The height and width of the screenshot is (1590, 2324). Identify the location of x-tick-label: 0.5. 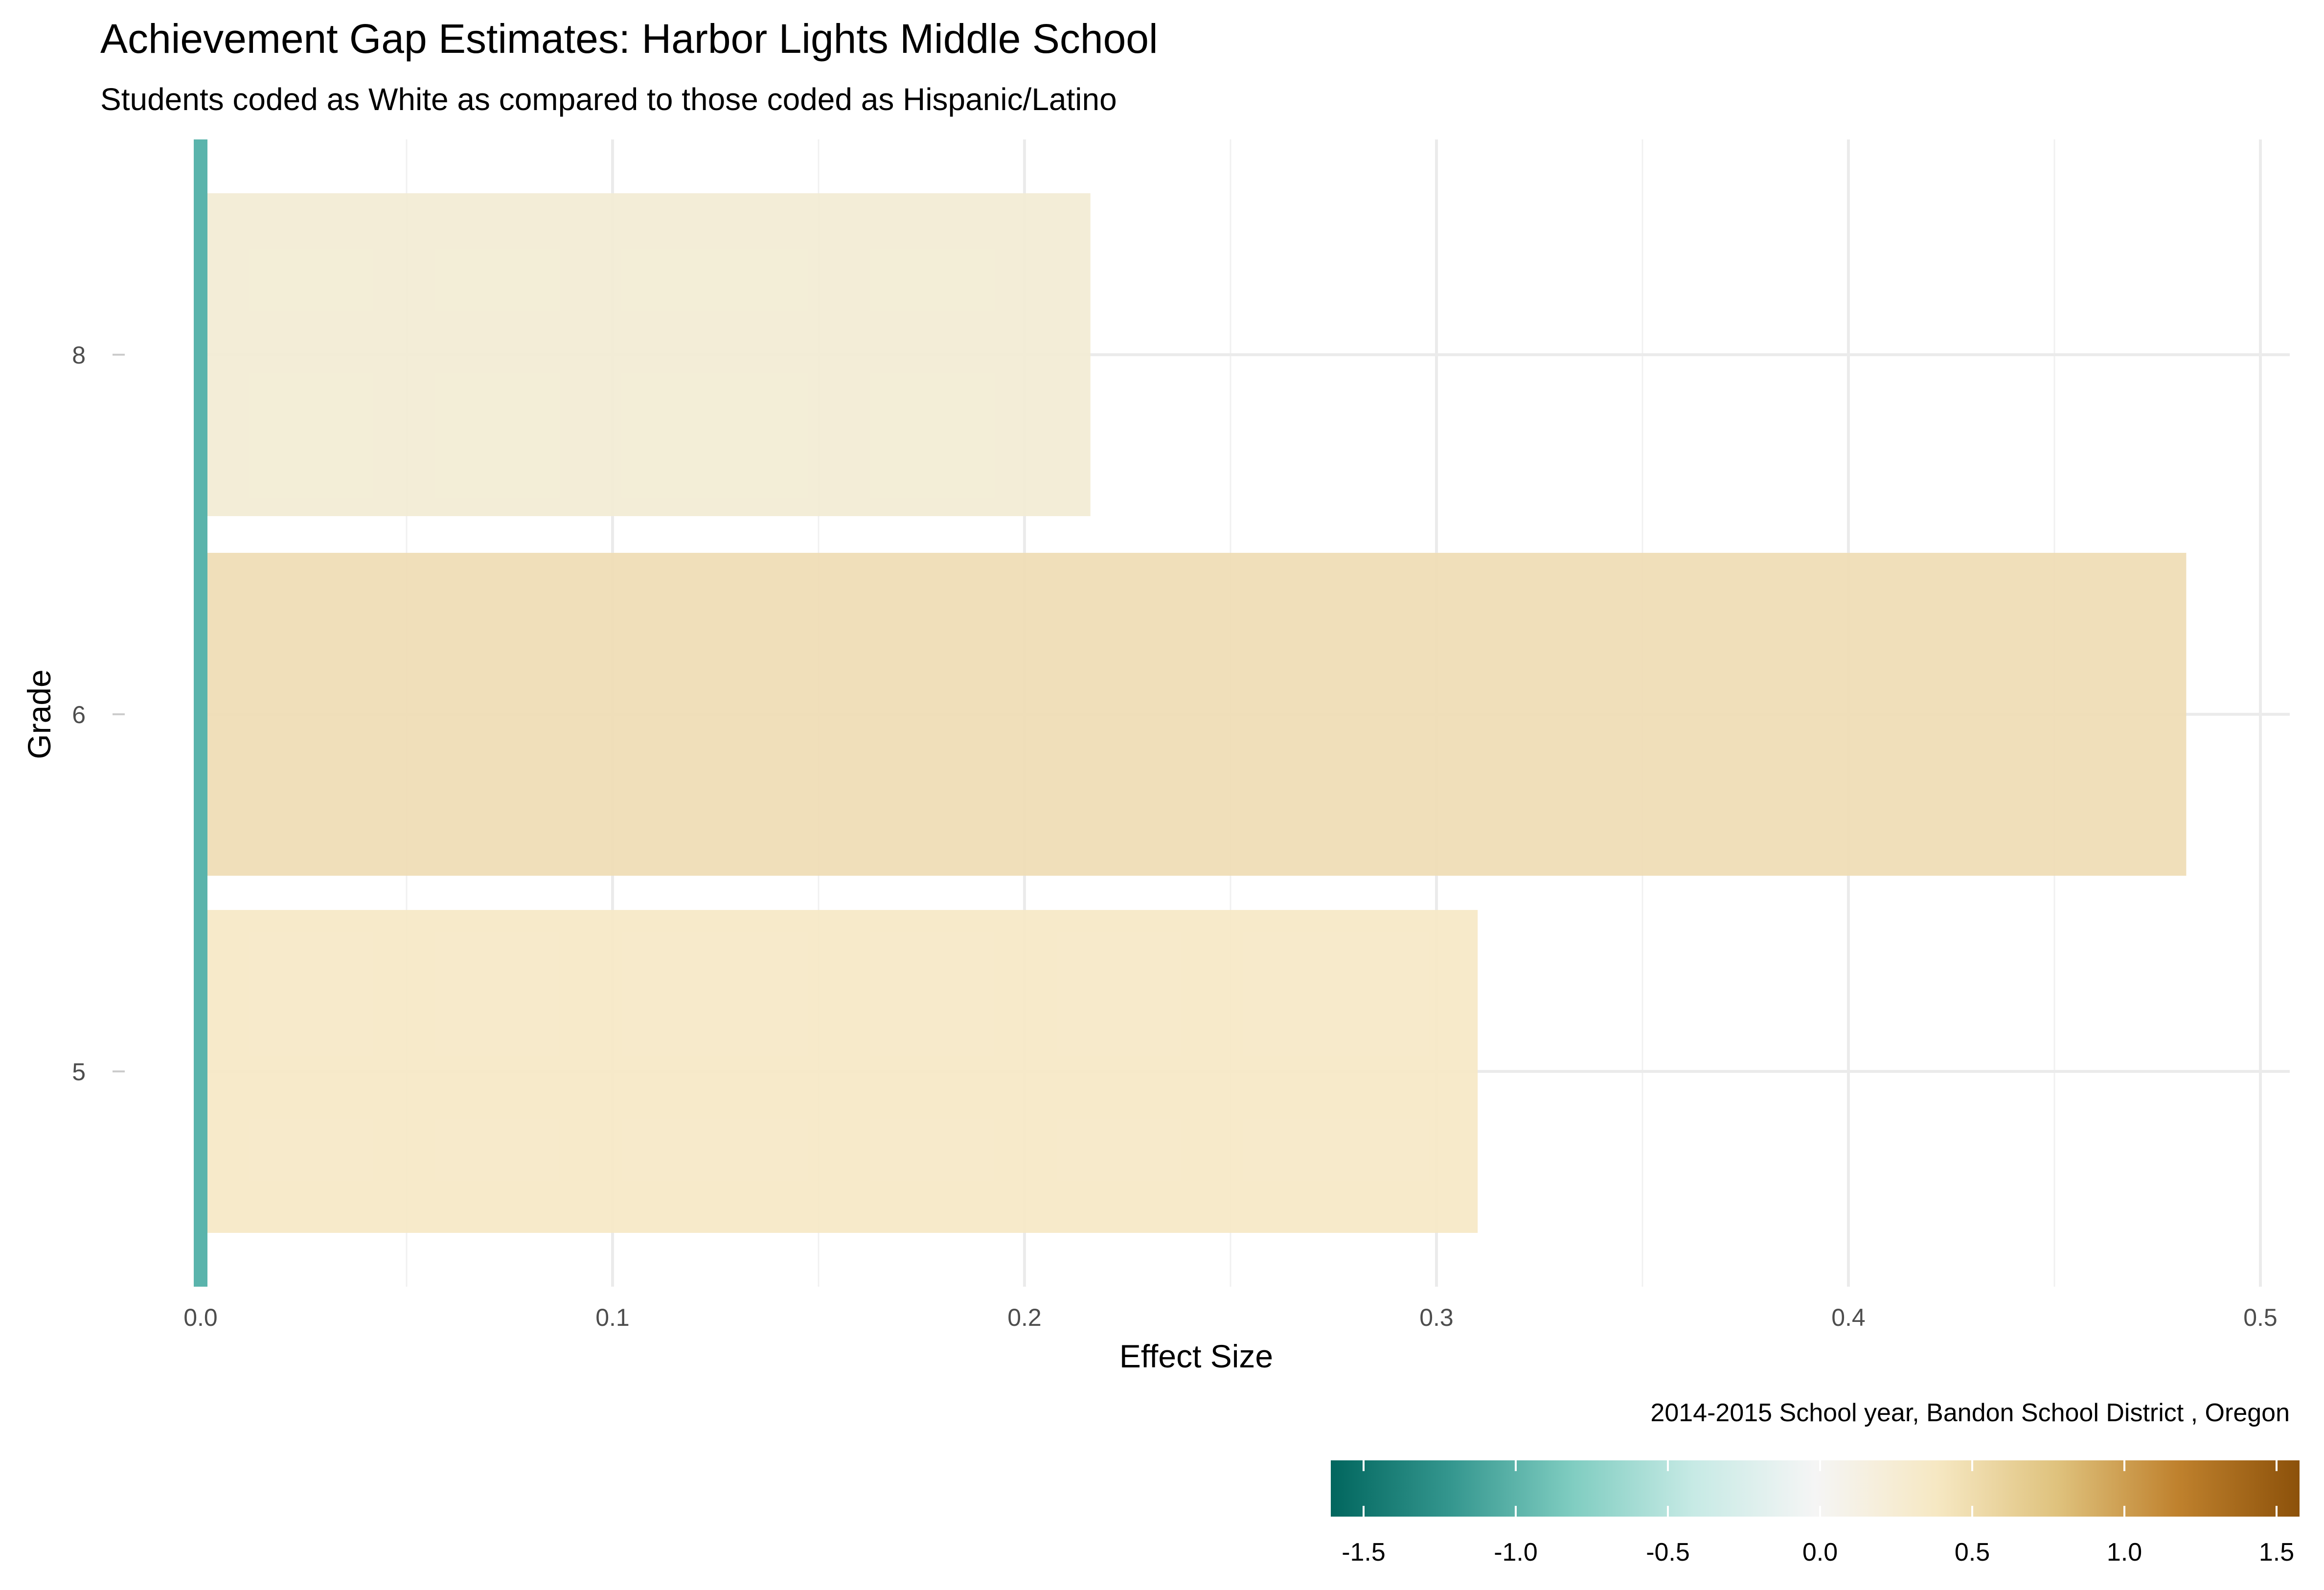
(2260, 1318).